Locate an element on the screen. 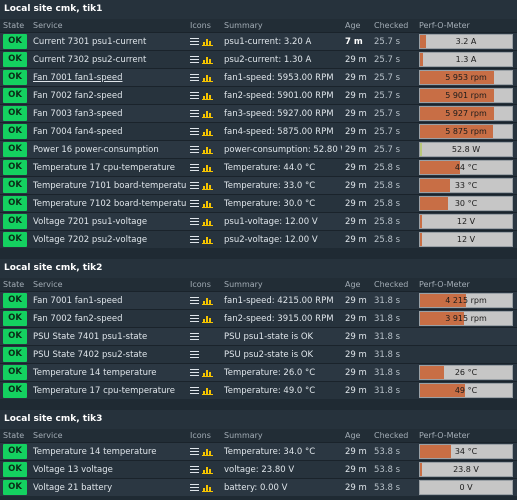  perf-o-meter: 4 215 rpm is located at coordinates (466, 300).